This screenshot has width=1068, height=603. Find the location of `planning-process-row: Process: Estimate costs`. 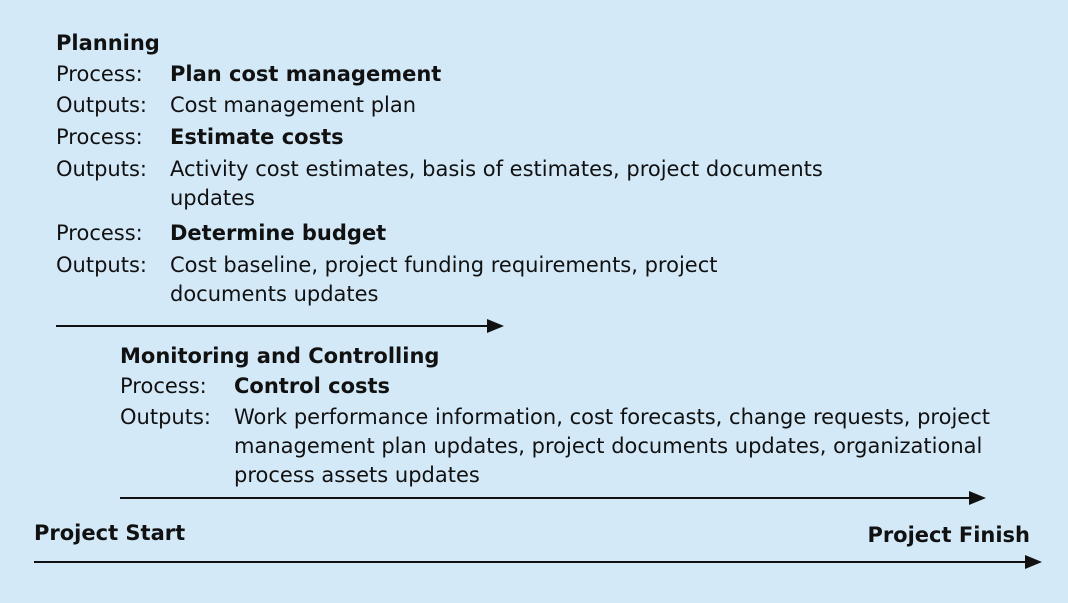

planning-process-row: Process: Estimate costs is located at coordinates (306, 137).